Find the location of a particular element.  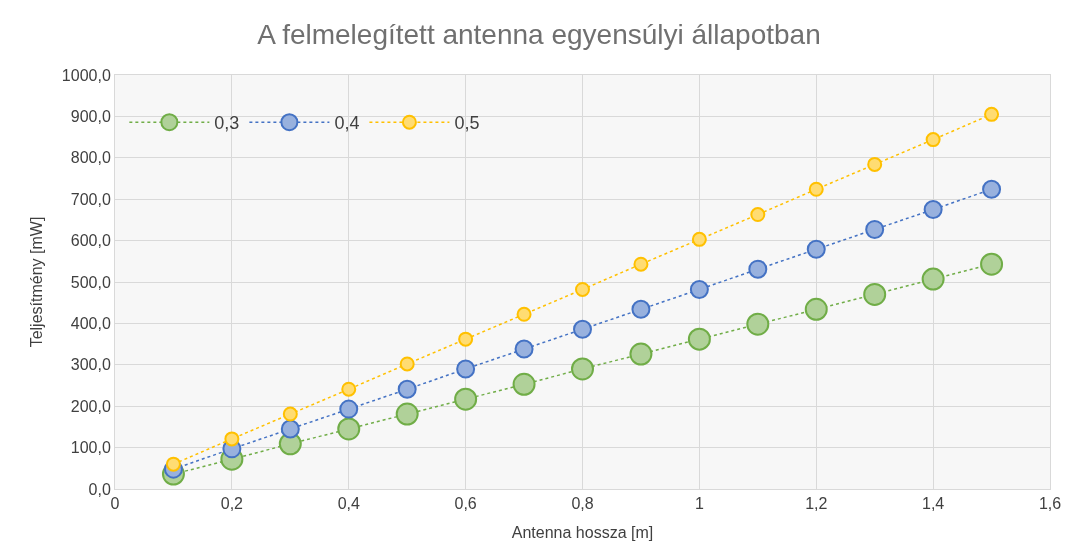

y-axis-title: Teljesítmény [mW] is located at coordinates (36, 282).